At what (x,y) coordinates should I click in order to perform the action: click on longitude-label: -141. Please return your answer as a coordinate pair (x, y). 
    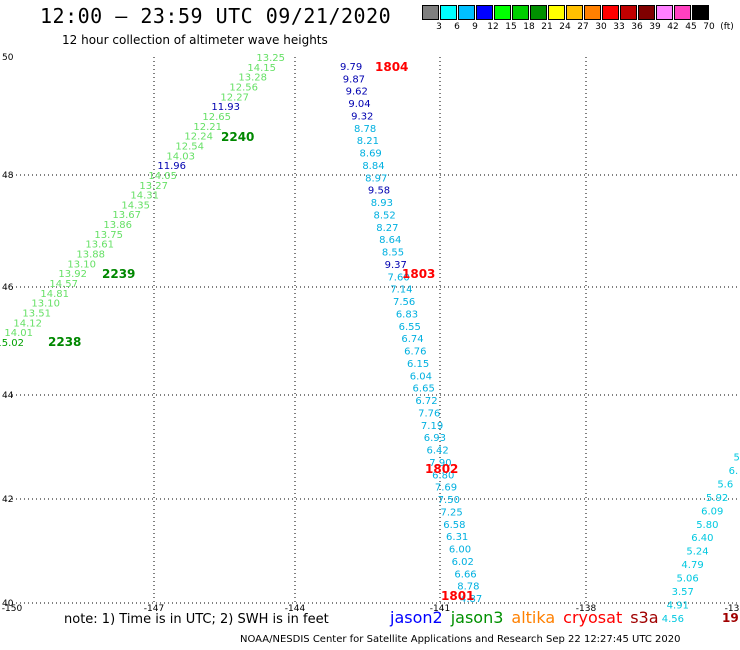
    Looking at the image, I should click on (440, 609).